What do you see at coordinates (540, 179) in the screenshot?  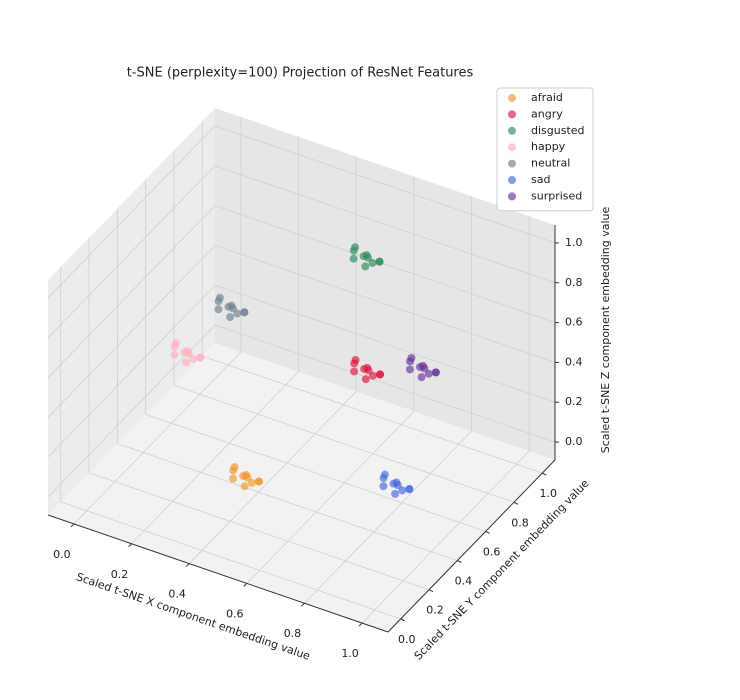 I see `legend-label: sad` at bounding box center [540, 179].